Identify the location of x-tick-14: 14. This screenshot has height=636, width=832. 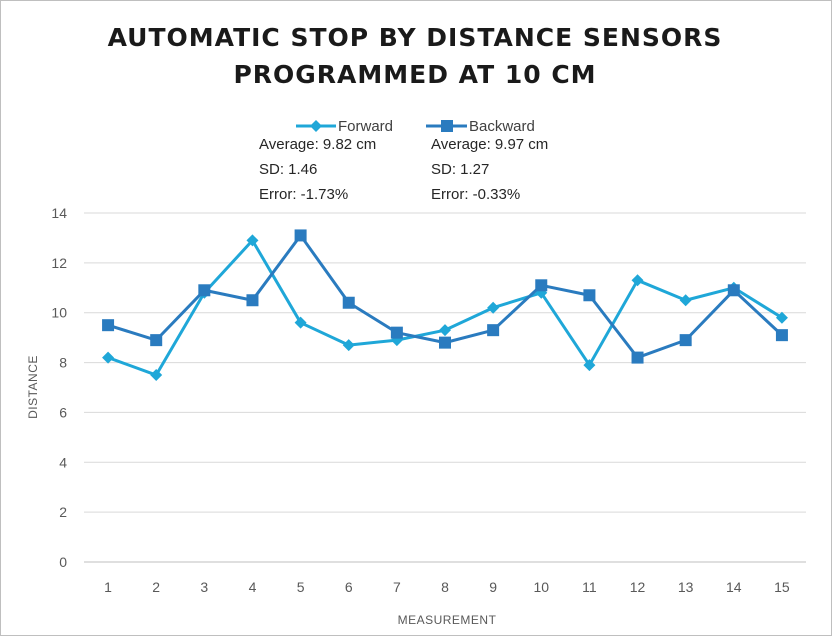
(734, 587).